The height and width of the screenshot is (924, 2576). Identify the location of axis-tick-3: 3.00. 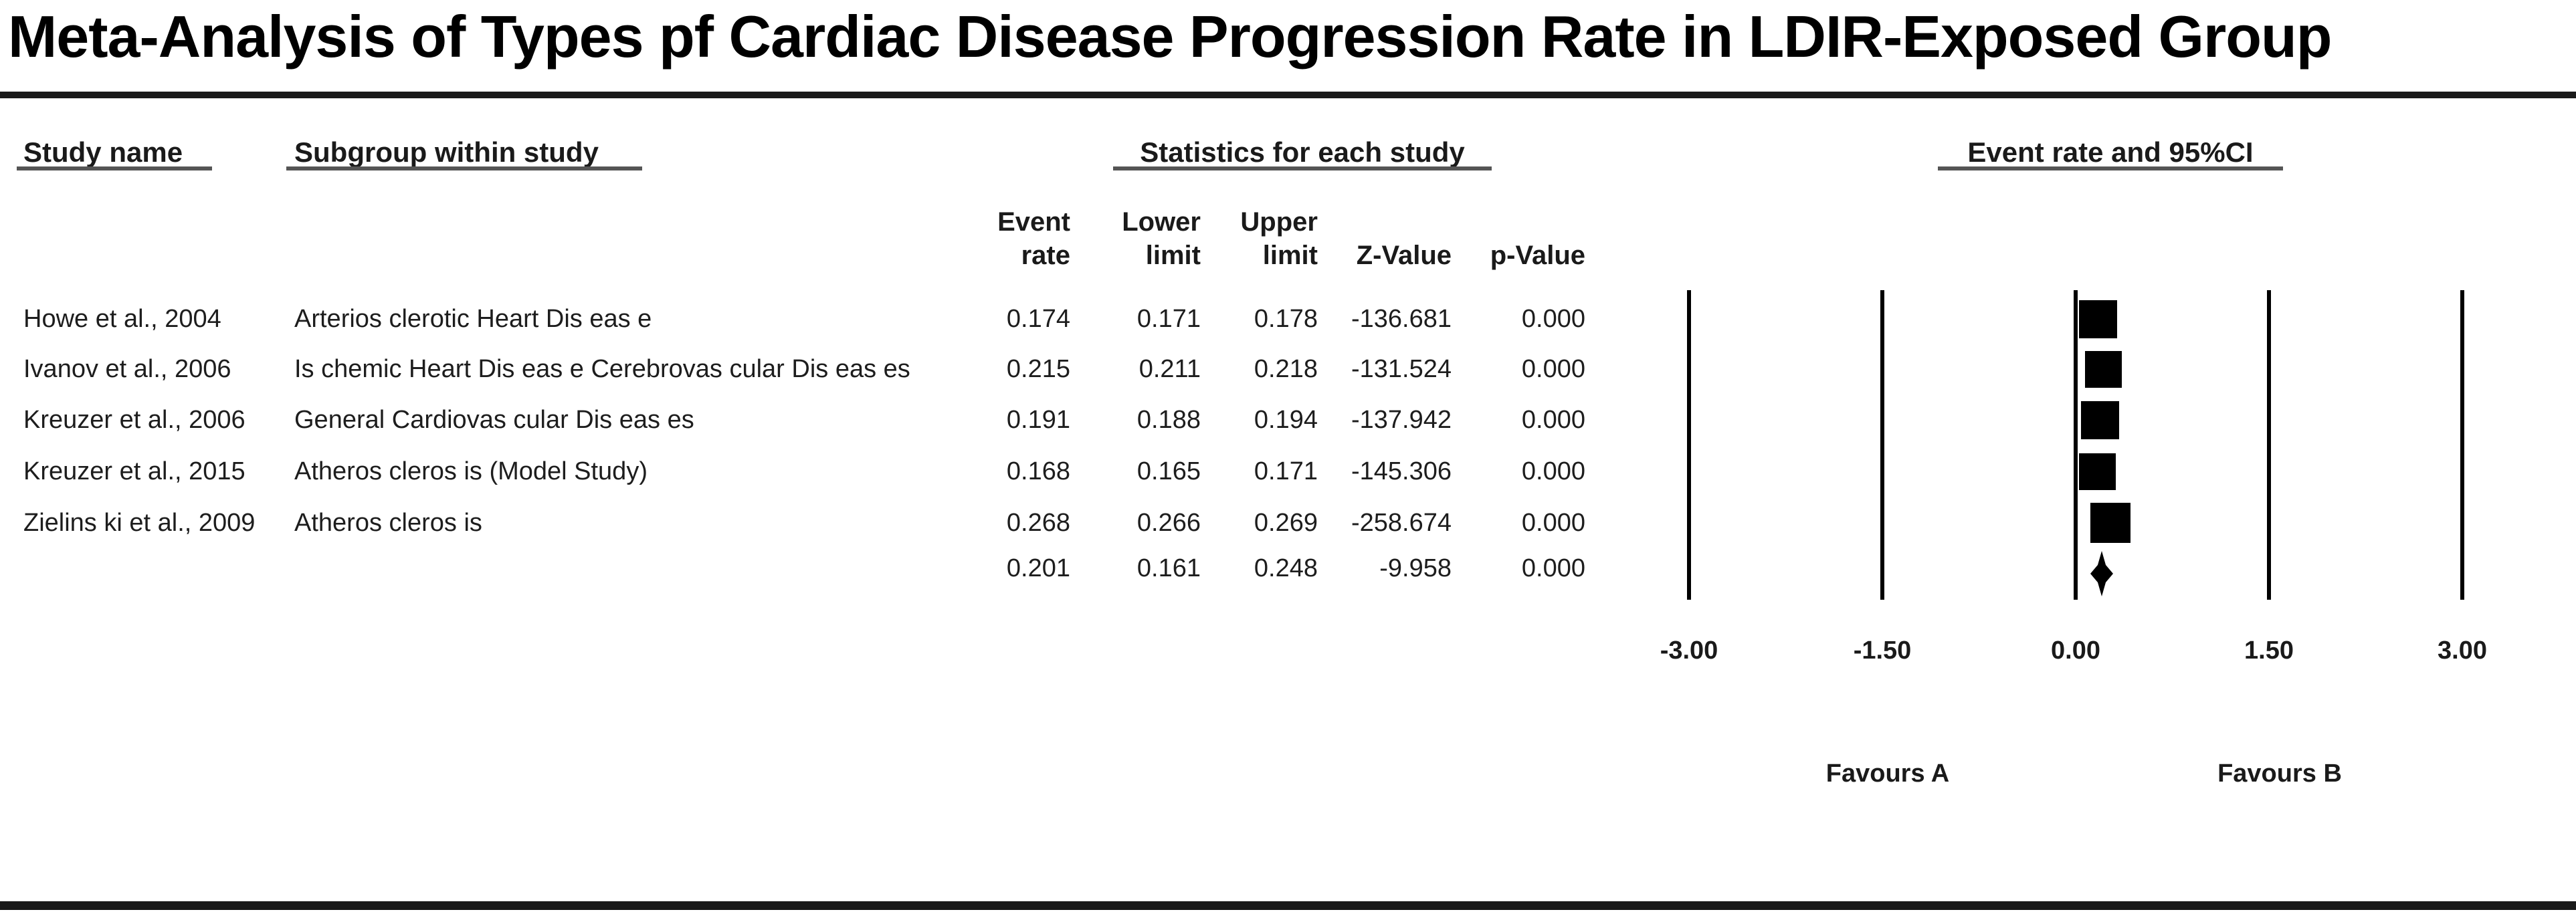
(2462, 651).